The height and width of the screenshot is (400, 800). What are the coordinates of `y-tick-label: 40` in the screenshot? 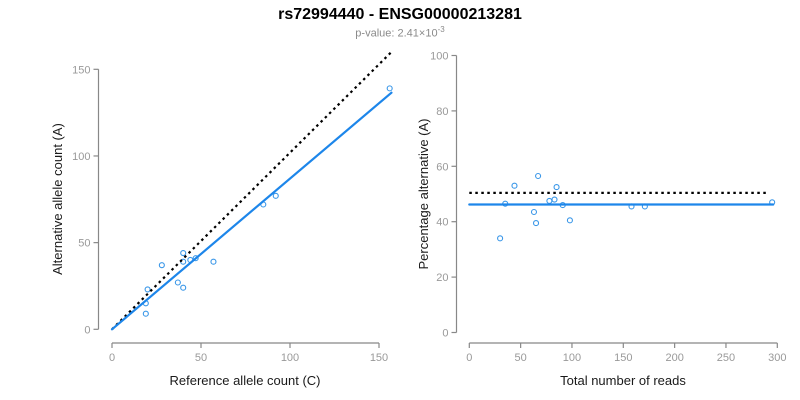 It's located at (442, 223).